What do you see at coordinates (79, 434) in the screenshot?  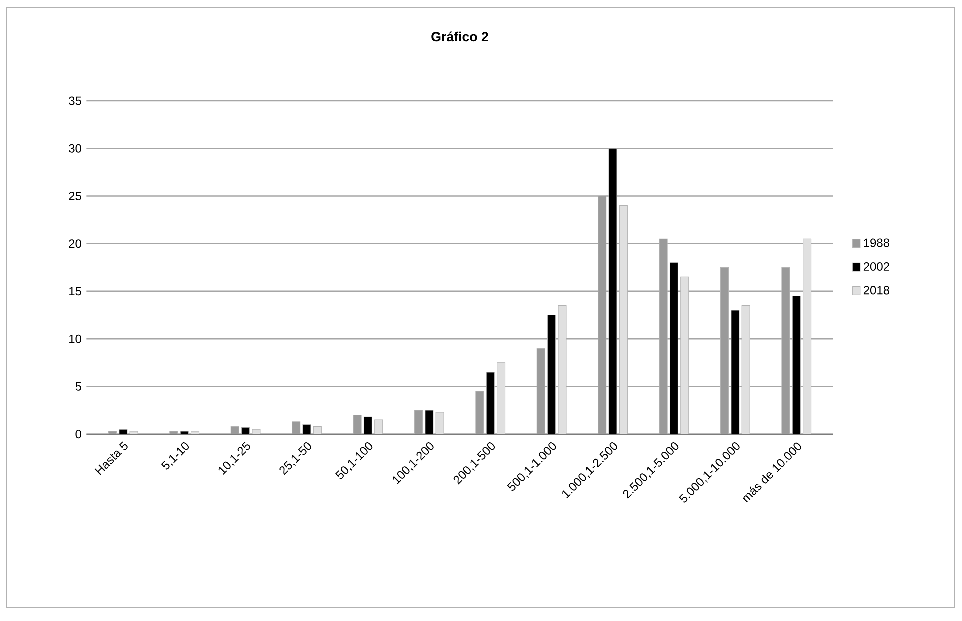 I see `y-tick-label: 0` at bounding box center [79, 434].